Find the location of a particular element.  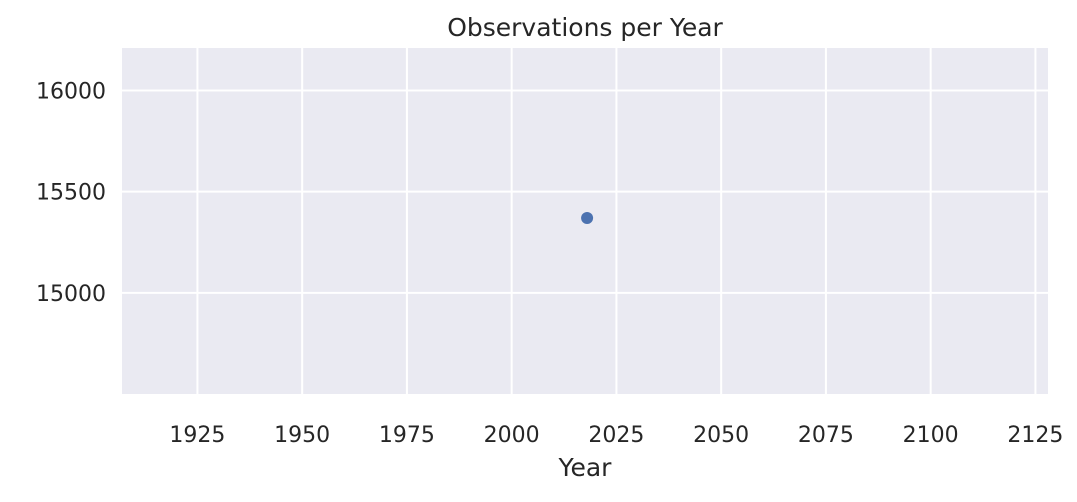

y-tick-label: 15500 is located at coordinates (71, 193).